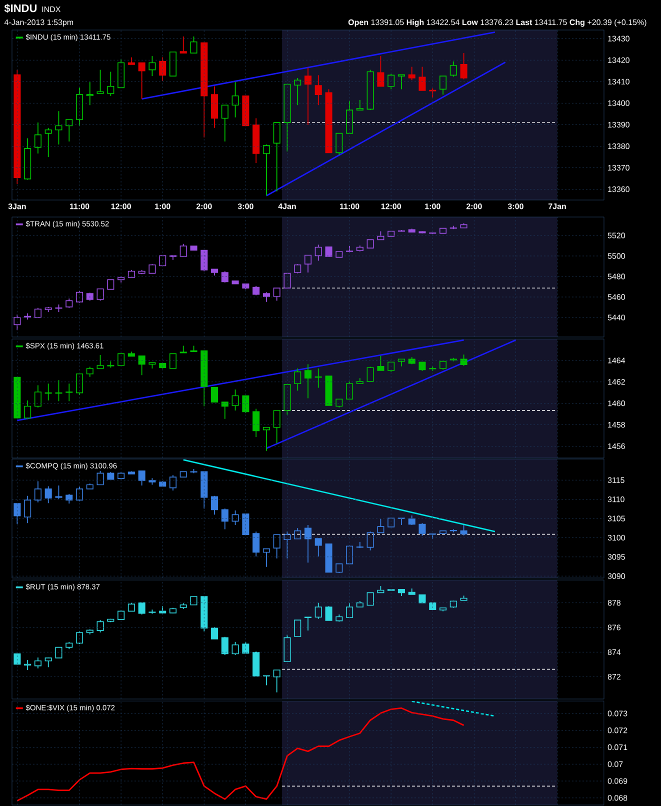  What do you see at coordinates (619, 39) in the screenshot?
I see `y-tick-label: 13430` at bounding box center [619, 39].